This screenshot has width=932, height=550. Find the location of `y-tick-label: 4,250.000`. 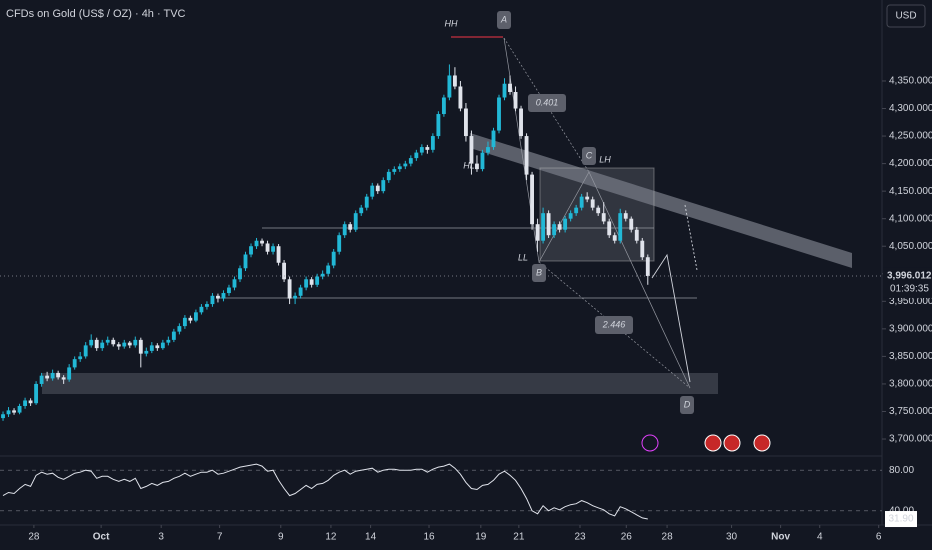

y-tick-label: 4,250.000 is located at coordinates (910, 136).